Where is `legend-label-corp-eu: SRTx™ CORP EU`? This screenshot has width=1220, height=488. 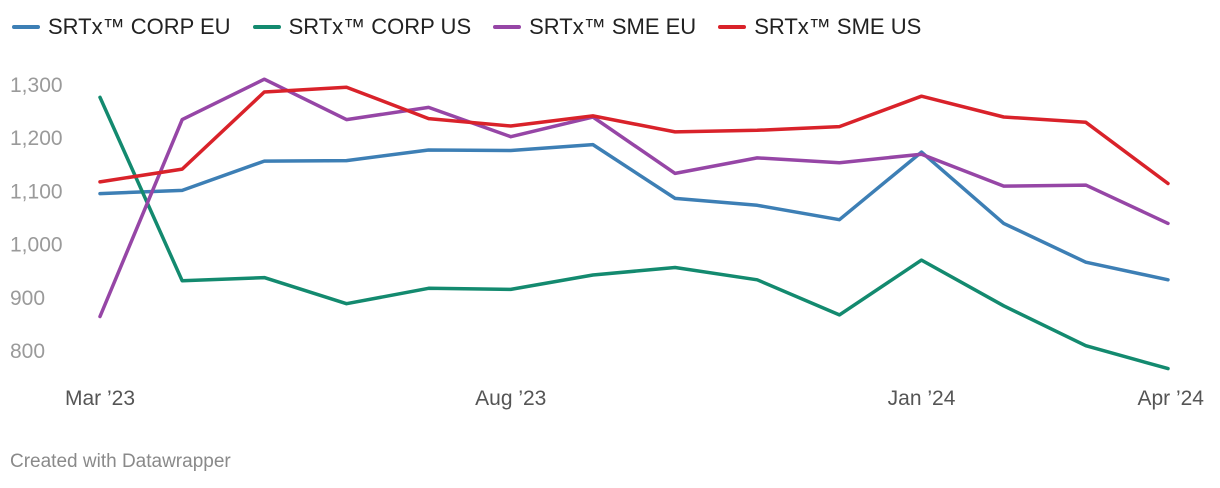
legend-label-corp-eu: SRTx™ CORP EU is located at coordinates (139, 26).